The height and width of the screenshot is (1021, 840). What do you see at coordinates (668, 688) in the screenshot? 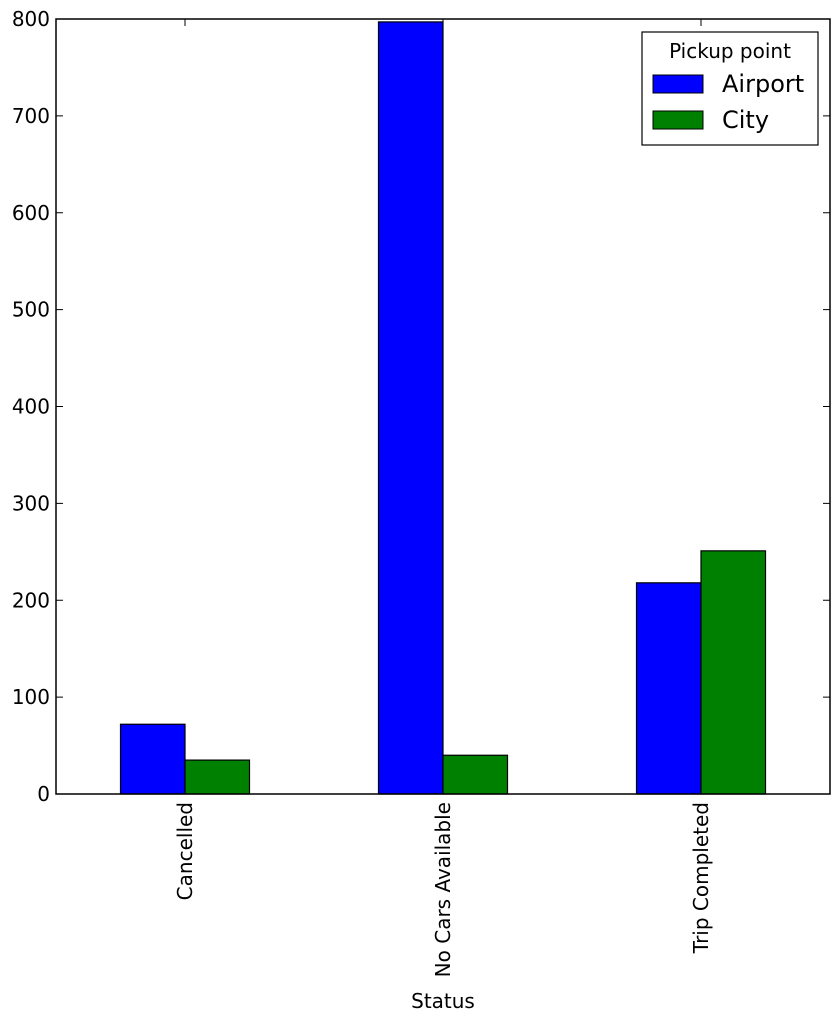
I see `bar-airport-trip-completed` at bounding box center [668, 688].